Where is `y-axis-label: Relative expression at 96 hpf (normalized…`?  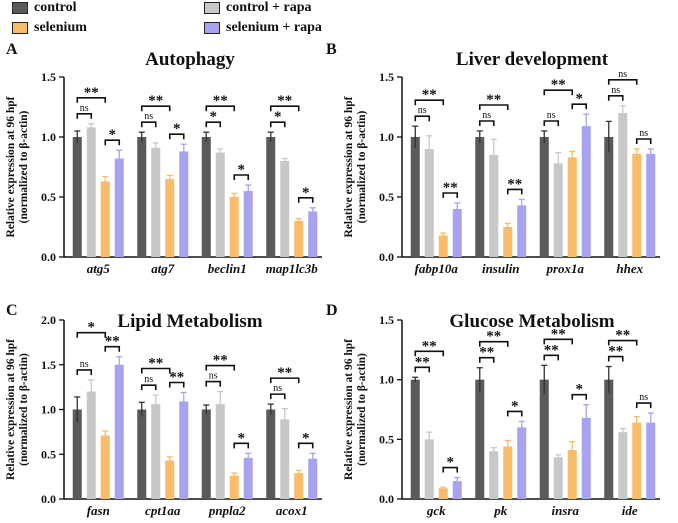 y-axis-label: Relative expression at 96 hpf (normalized… is located at coordinates (17, 166).